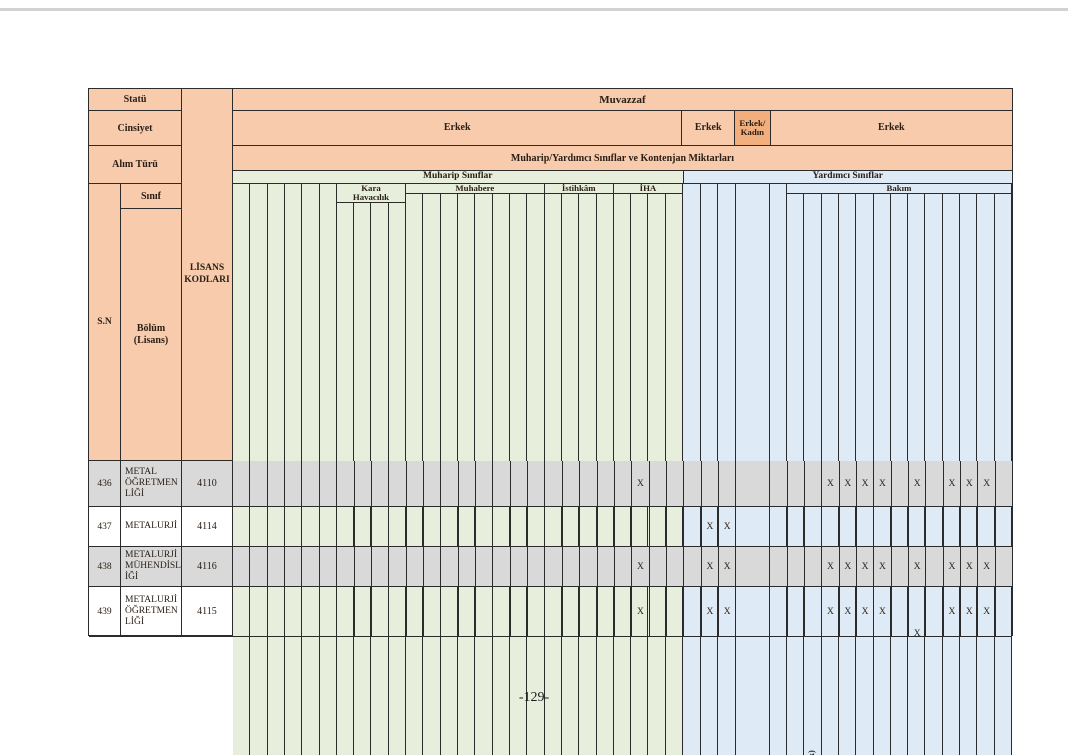  What do you see at coordinates (105, 484) in the screenshot?
I see `row-sn: 436` at bounding box center [105, 484].